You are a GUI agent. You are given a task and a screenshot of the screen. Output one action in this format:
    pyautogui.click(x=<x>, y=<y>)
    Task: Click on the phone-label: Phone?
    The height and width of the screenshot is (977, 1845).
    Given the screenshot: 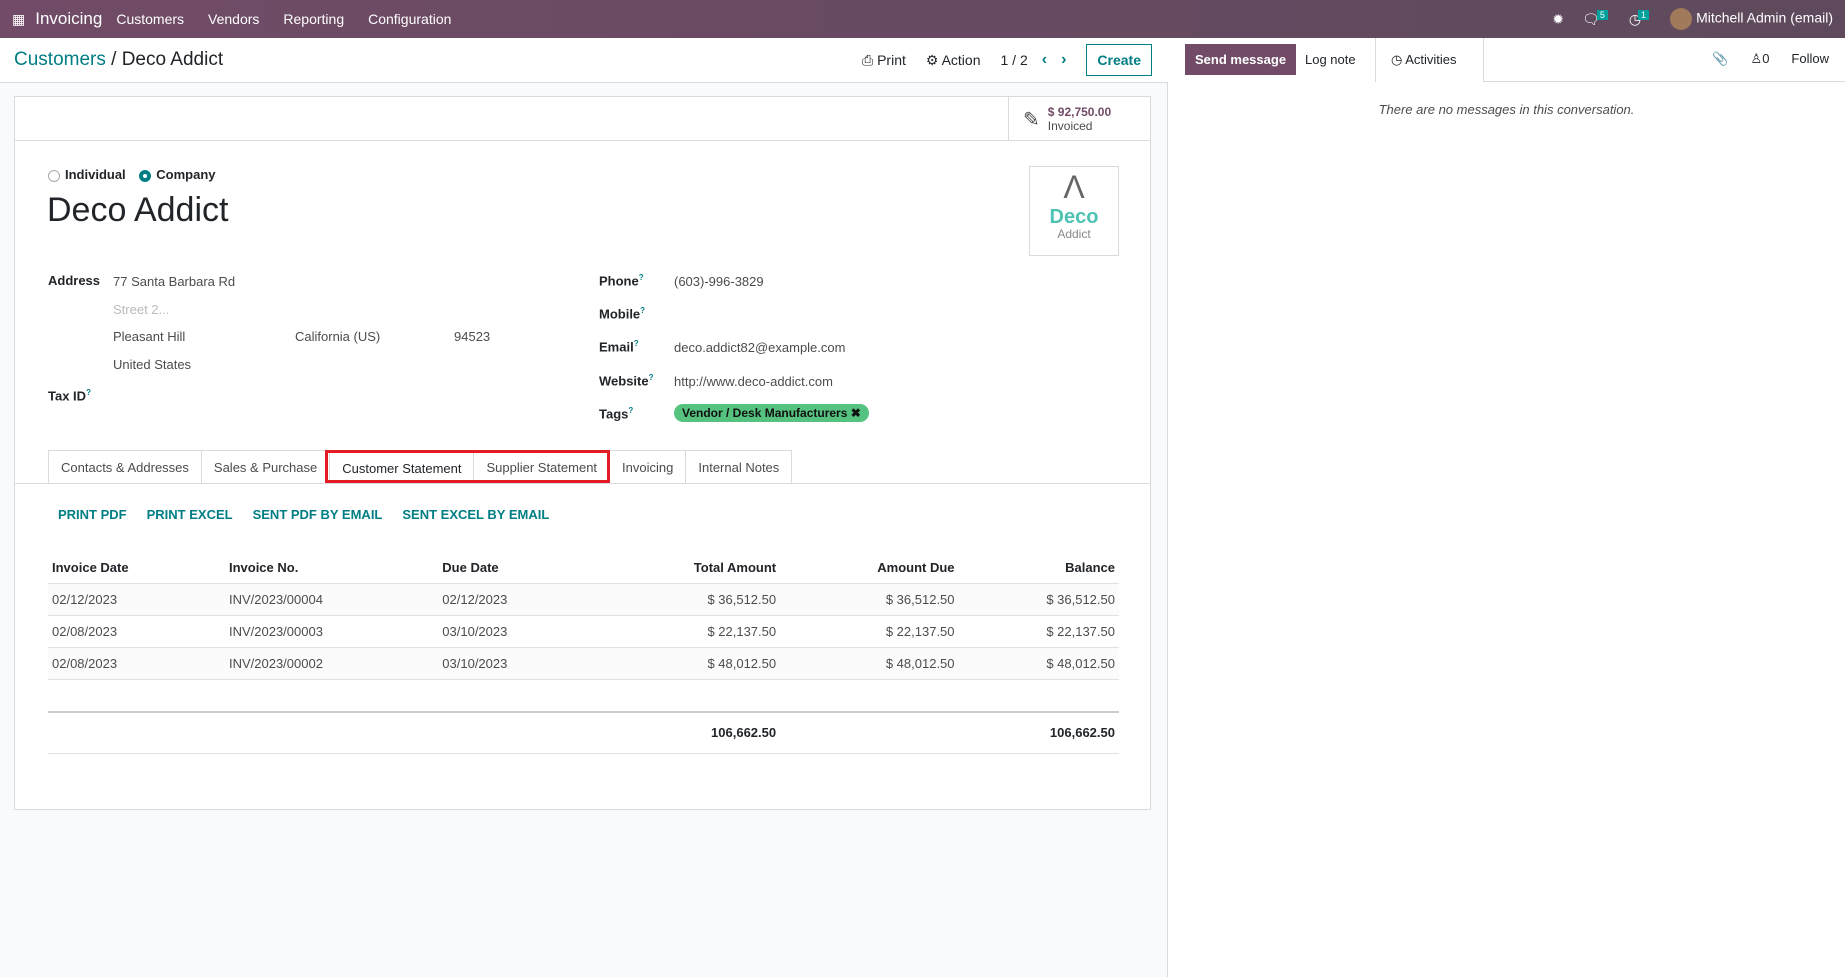 What is the action you would take?
    pyautogui.click(x=621, y=280)
    